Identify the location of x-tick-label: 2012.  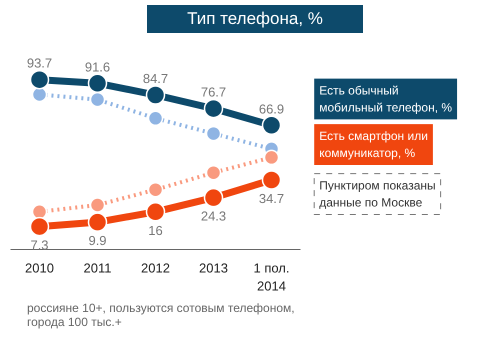
(155, 268).